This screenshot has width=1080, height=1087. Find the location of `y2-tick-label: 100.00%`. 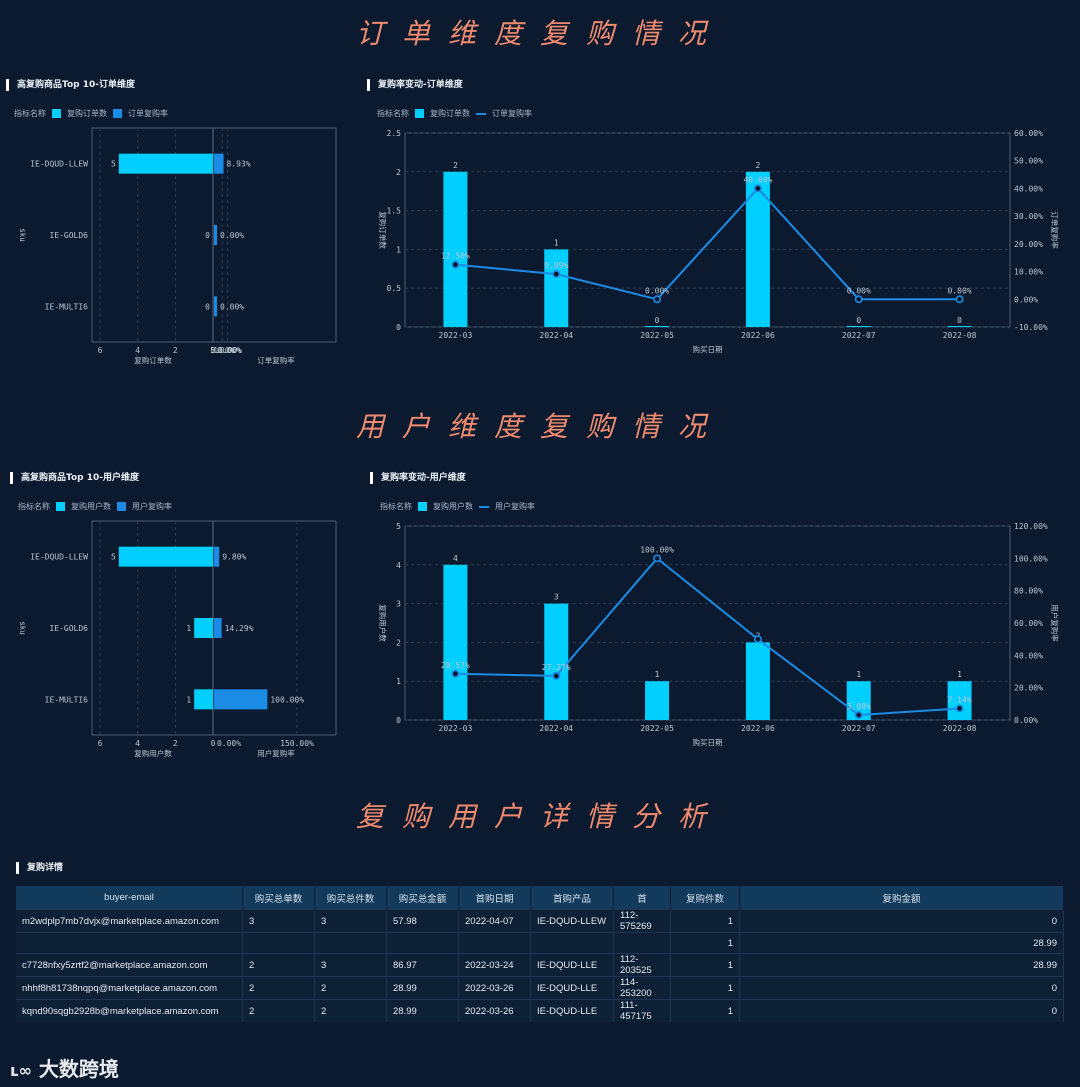

y2-tick-label: 100.00% is located at coordinates (1031, 558).